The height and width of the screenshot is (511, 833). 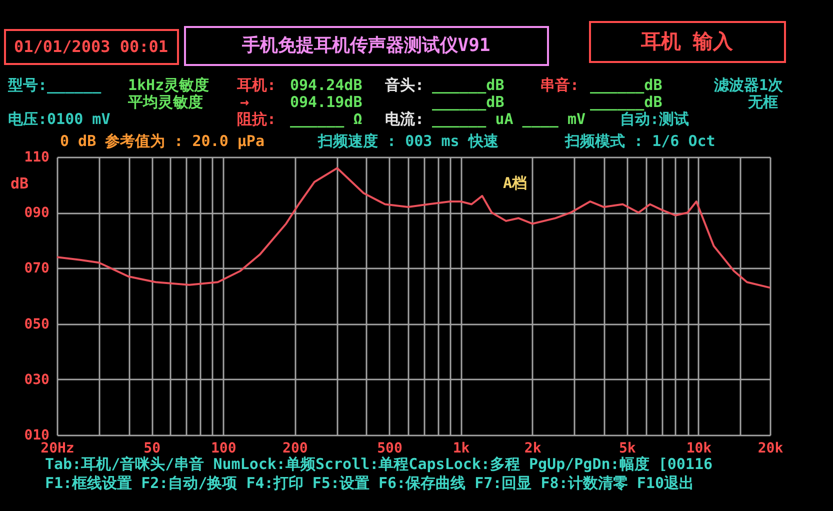 What do you see at coordinates (37, 380) in the screenshot?
I see `y-tick-label: 030` at bounding box center [37, 380].